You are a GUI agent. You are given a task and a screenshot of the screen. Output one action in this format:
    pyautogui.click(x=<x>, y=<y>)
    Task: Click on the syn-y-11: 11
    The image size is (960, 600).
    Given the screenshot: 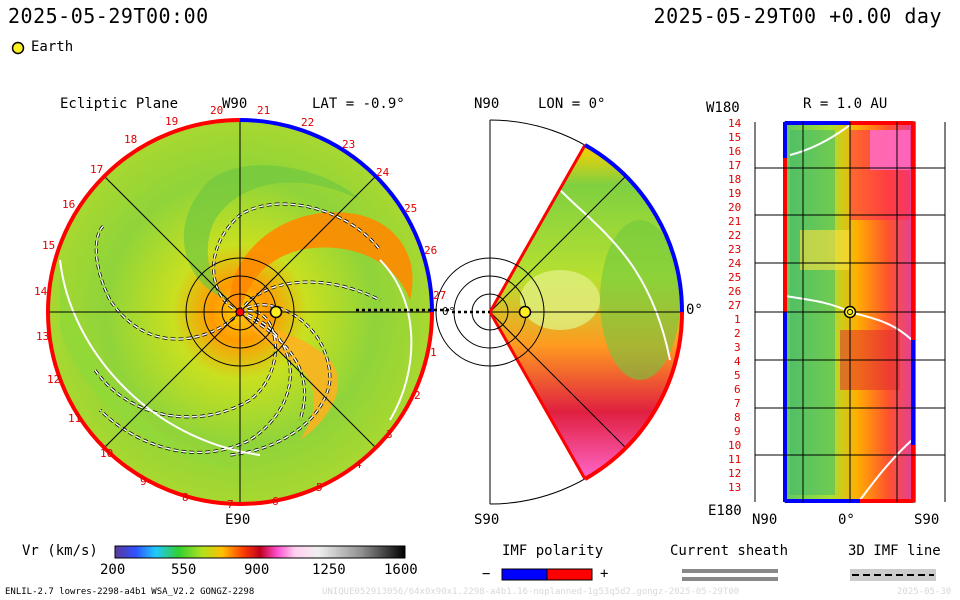 What is the action you would take?
    pyautogui.click(x=735, y=459)
    